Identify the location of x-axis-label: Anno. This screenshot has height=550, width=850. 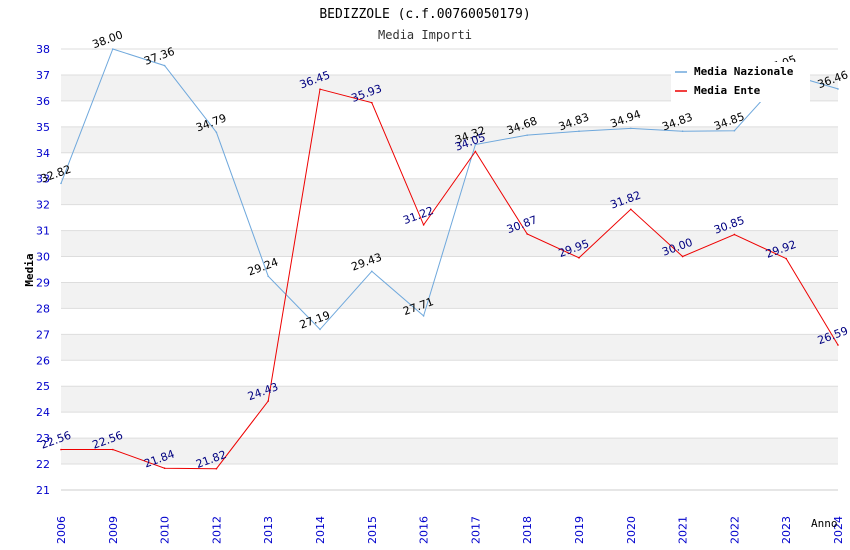
(824, 523).